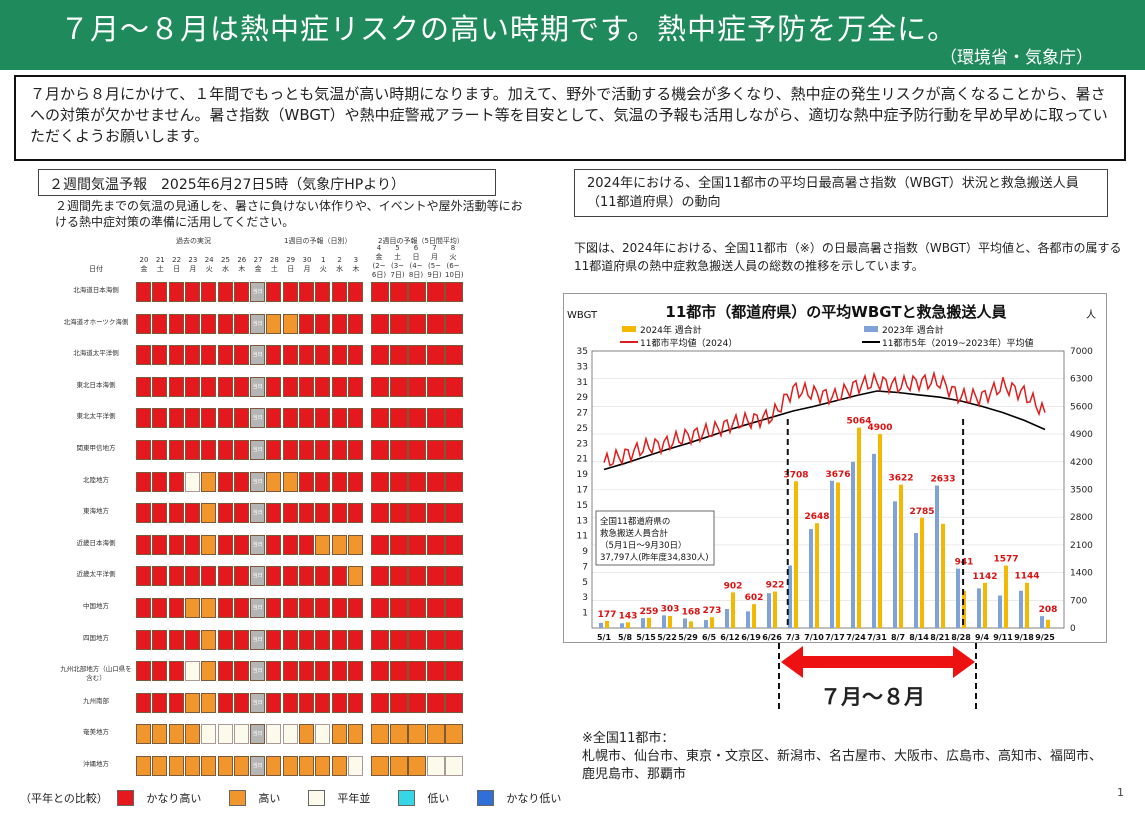 The image size is (1145, 816). I want to click on y-left-tick: 27, so click(582, 414).